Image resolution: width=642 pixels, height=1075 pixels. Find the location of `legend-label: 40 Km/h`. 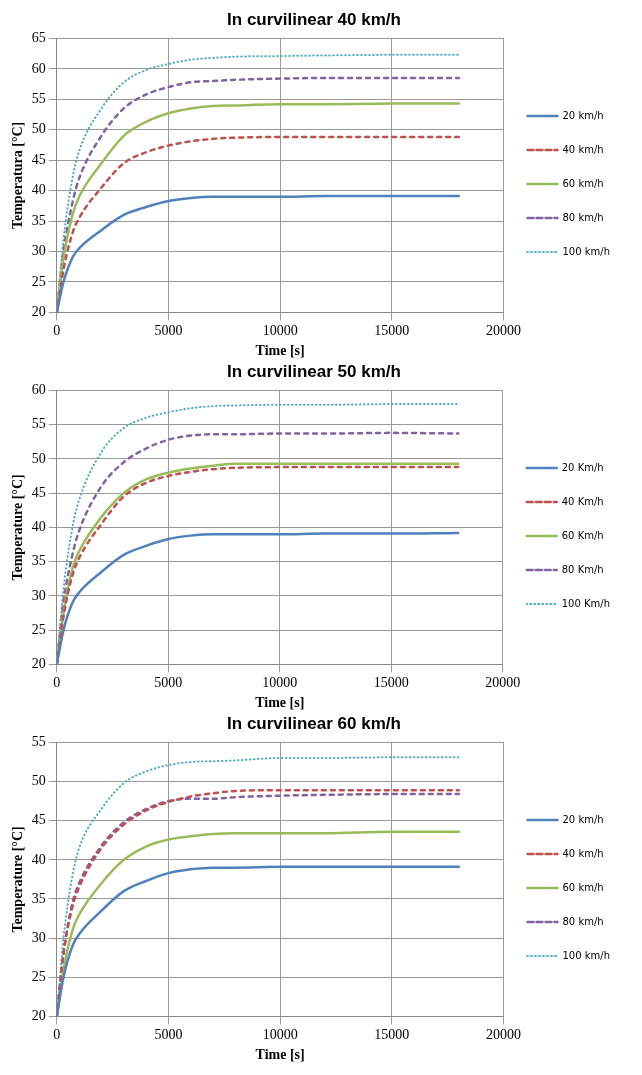

legend-label: 40 Km/h is located at coordinates (582, 501).